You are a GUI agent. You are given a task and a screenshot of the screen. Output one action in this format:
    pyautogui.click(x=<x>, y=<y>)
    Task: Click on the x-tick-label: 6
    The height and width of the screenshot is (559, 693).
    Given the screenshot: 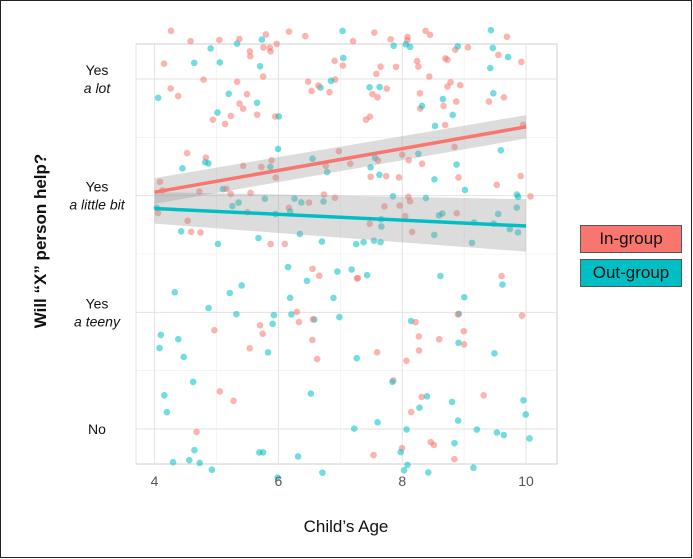 What is the action you would take?
    pyautogui.click(x=278, y=481)
    